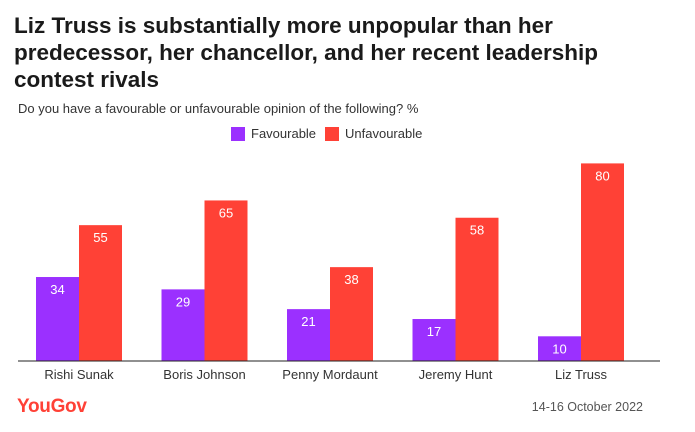  I want to click on legend-swatch-unfavourable, so click(332, 133).